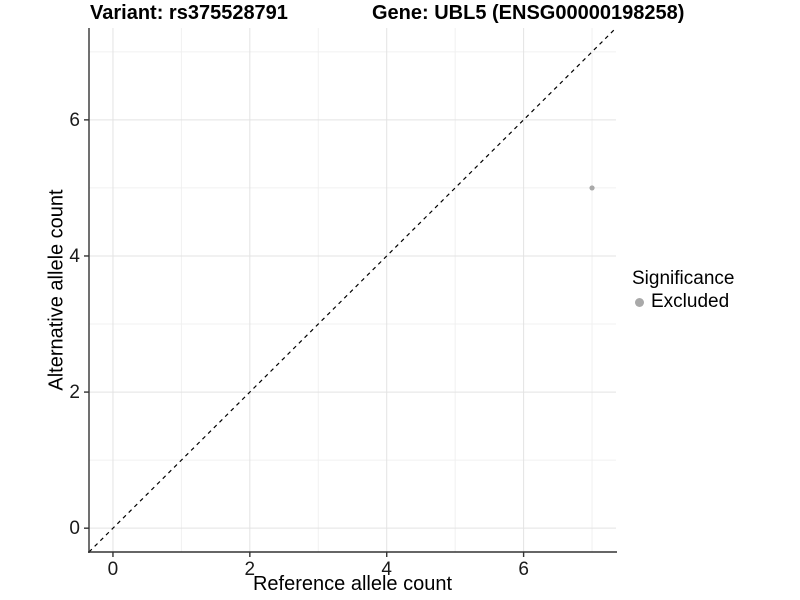  Describe the element at coordinates (56, 290) in the screenshot. I see `y-axis-title: Alternative allele count` at that location.